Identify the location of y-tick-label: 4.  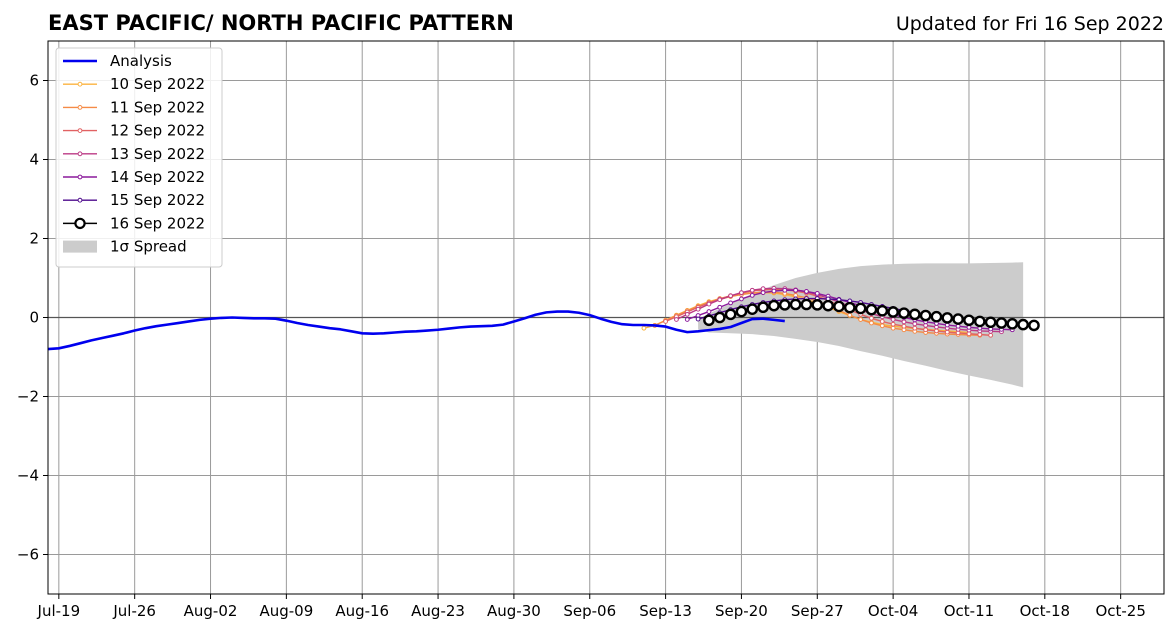
(34, 160).